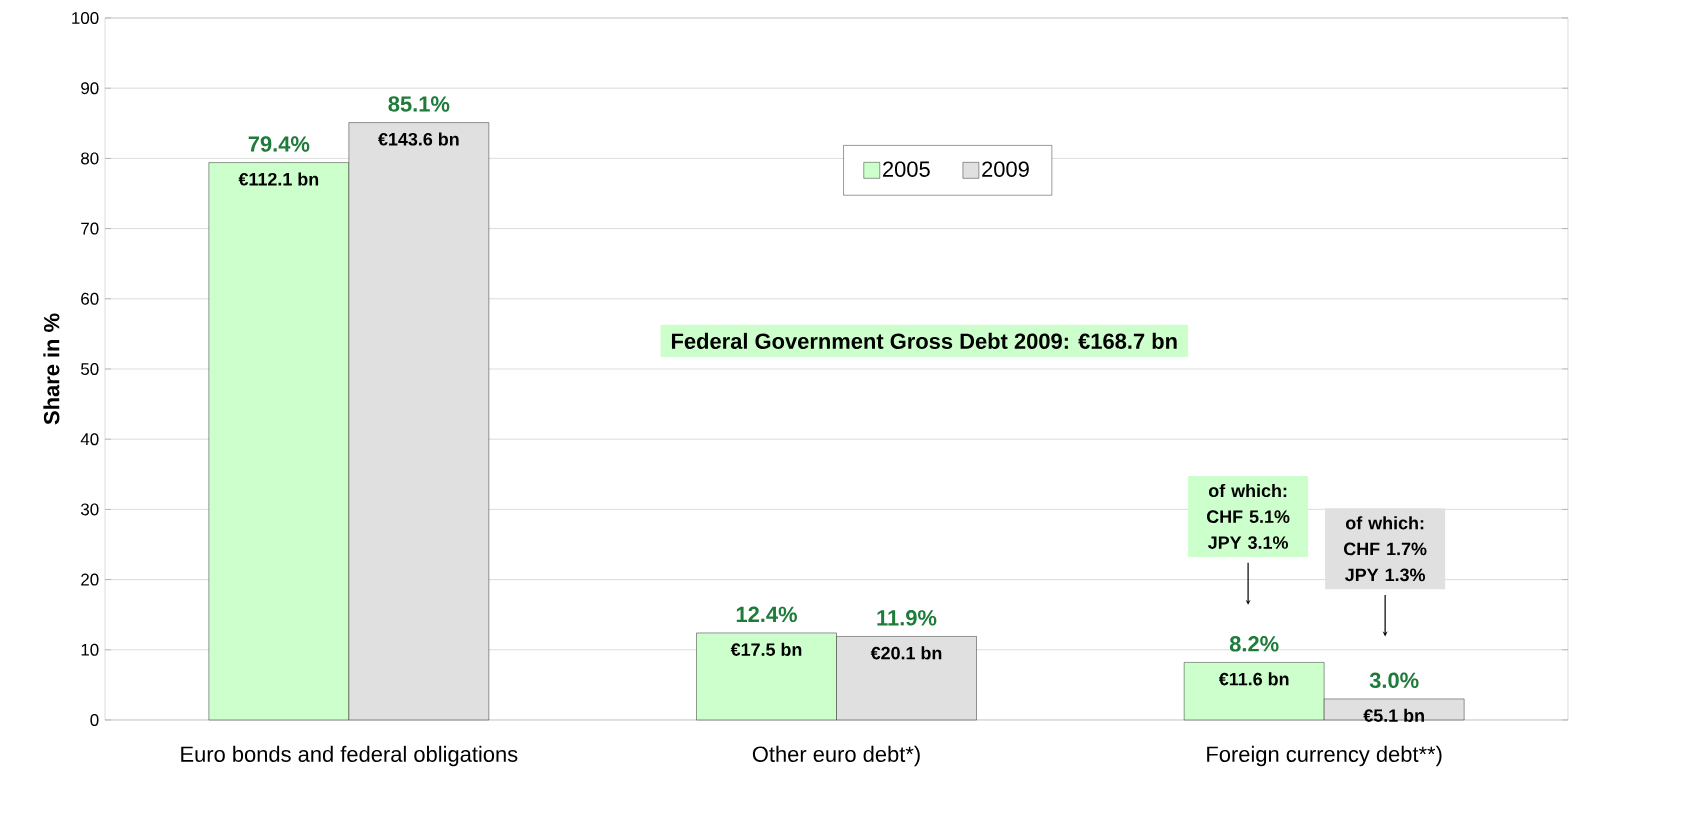  Describe the element at coordinates (766, 614) in the screenshot. I see `data-label: 12.4%` at that location.